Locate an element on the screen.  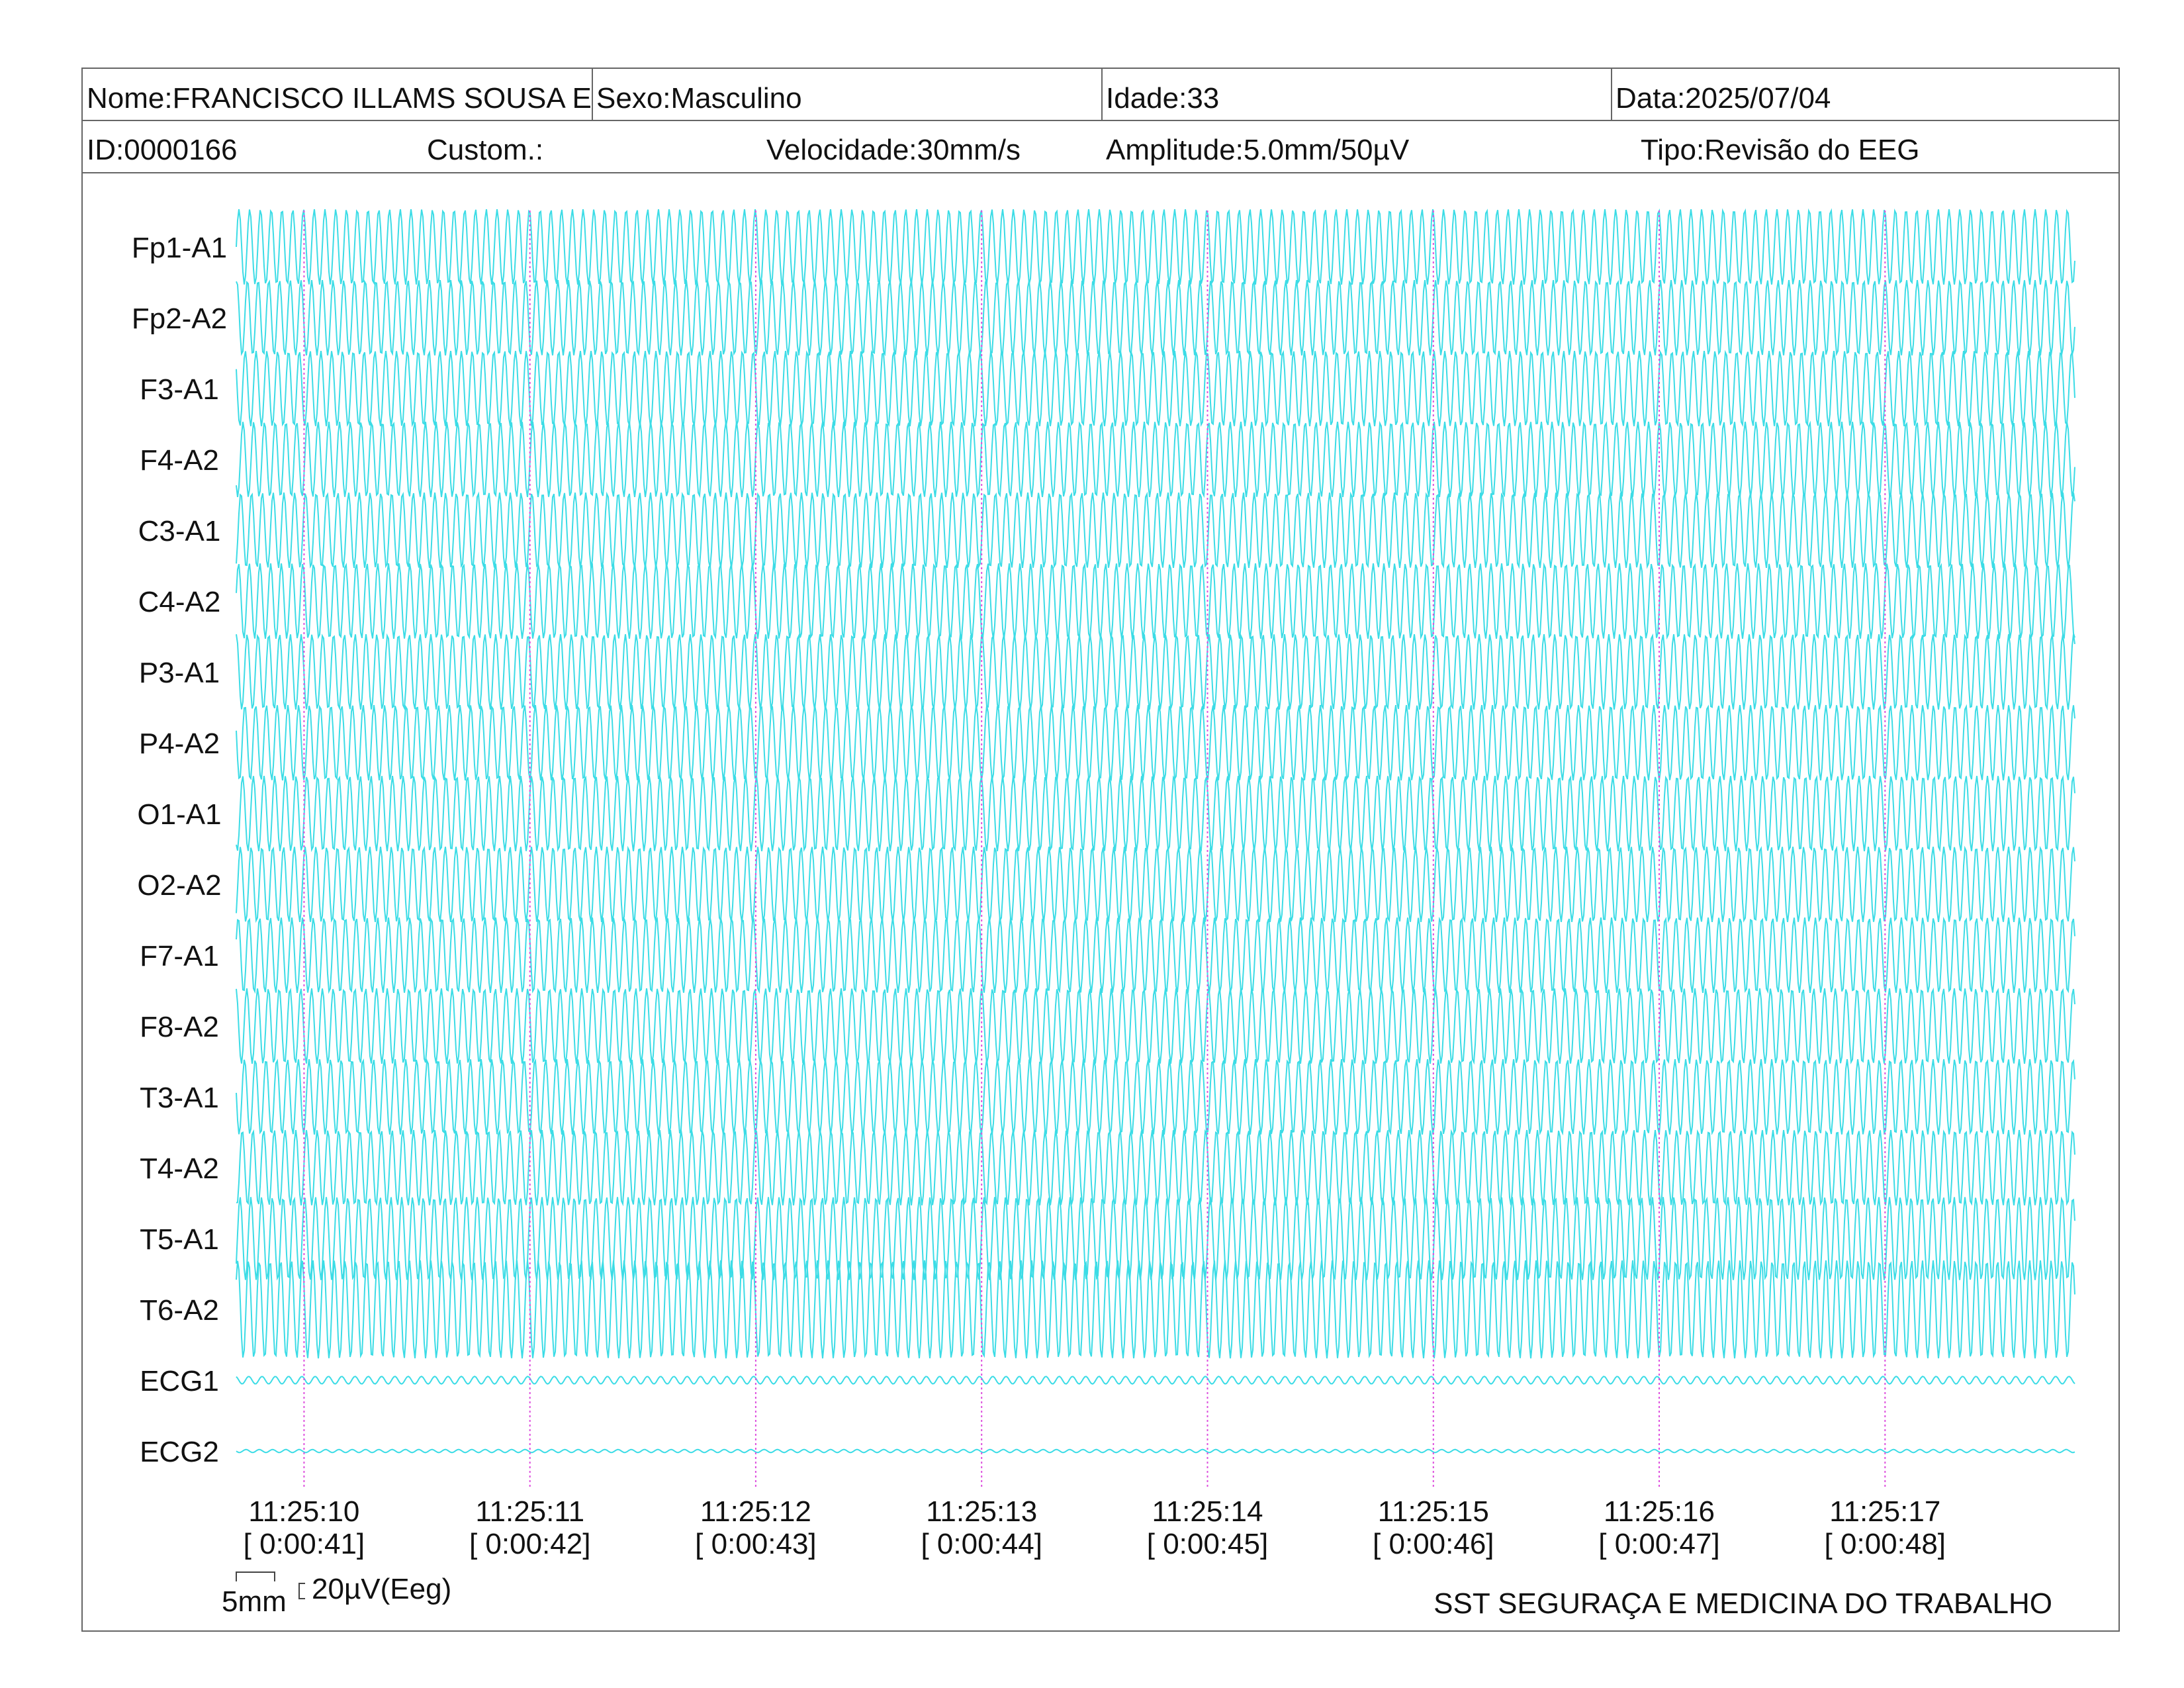
trace-o2-a2 is located at coordinates (1155, 884).